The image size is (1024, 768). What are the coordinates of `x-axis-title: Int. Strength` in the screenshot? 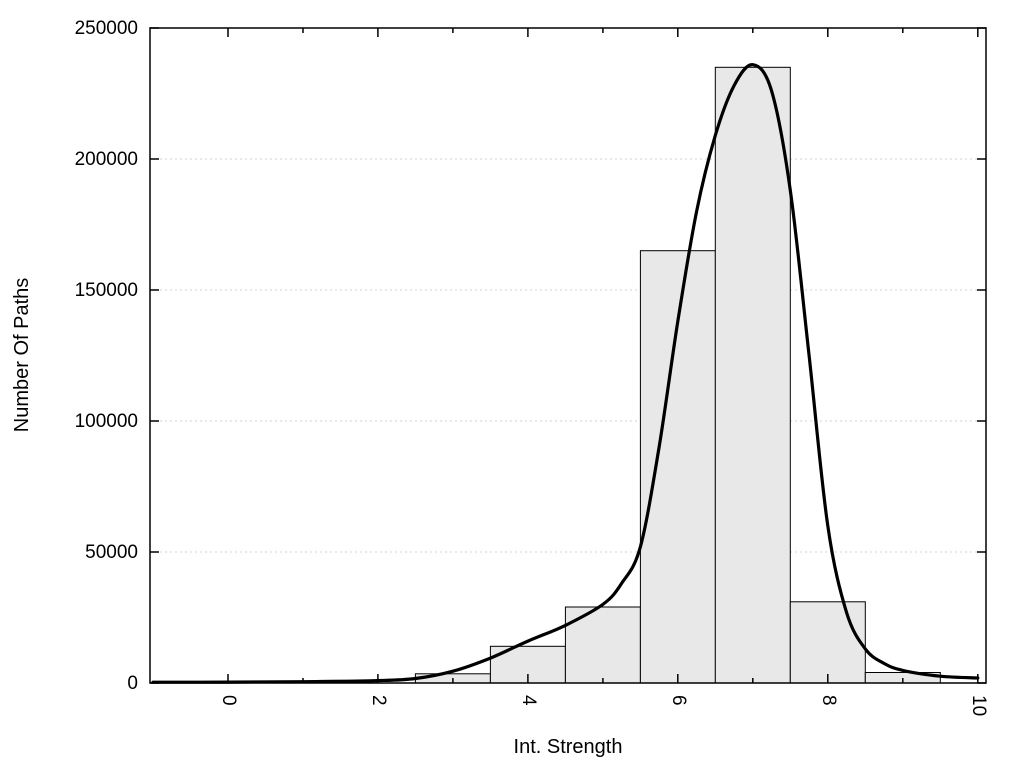 It's located at (568, 747).